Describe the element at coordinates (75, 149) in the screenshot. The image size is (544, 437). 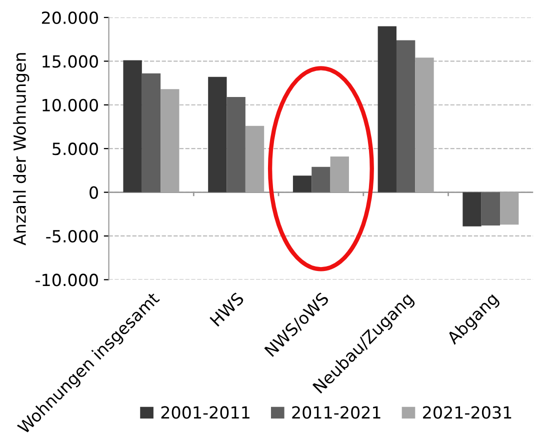
I see `y-tick-label: 5.000` at that location.